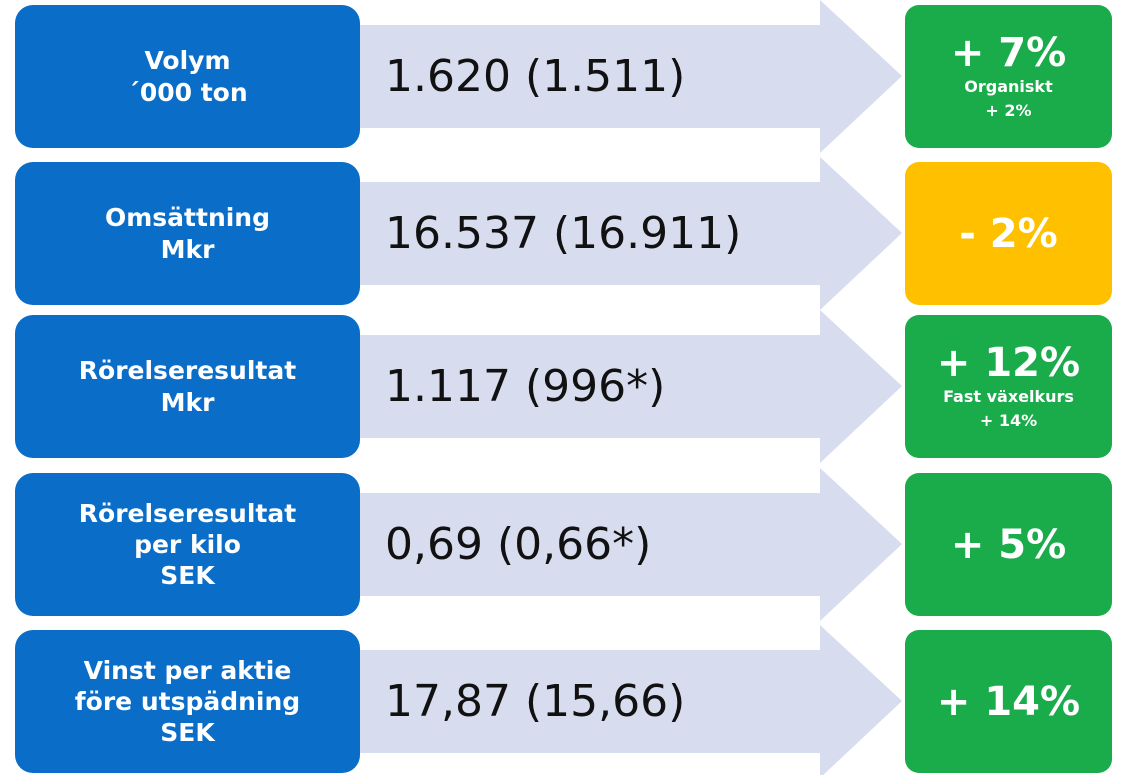 Image resolution: width=1127 pixels, height=775 pixels. I want to click on value-text: 1.620 (1.511), so click(535, 76).